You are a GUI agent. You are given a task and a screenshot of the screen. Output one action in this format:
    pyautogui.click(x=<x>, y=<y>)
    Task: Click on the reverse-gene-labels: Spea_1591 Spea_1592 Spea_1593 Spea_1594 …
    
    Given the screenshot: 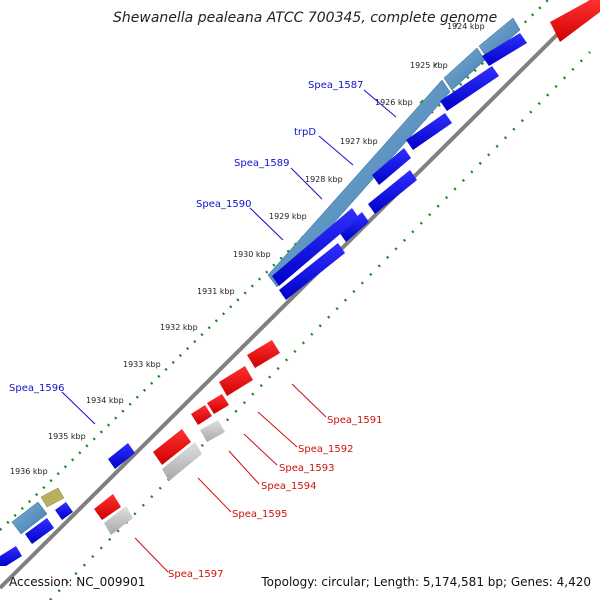 What is the action you would take?
    pyautogui.click(x=275, y=497)
    